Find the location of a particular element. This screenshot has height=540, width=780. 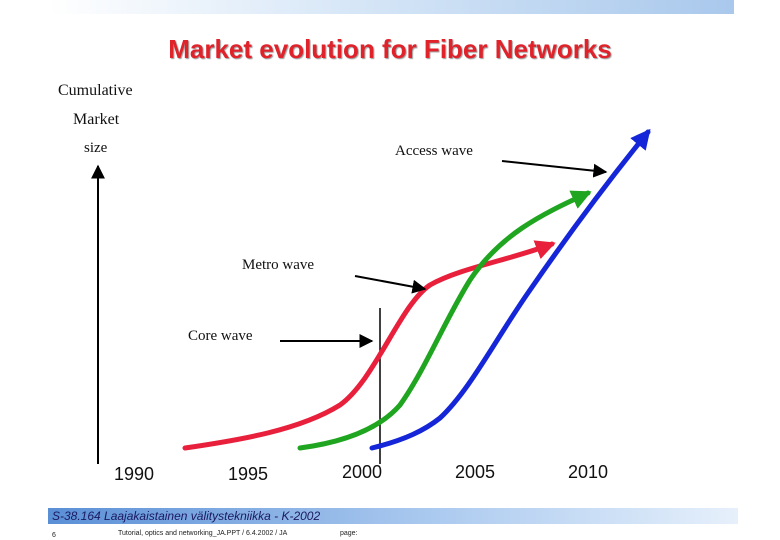

slide-title: Market evolution for Fiber Networks is located at coordinates (390, 49).